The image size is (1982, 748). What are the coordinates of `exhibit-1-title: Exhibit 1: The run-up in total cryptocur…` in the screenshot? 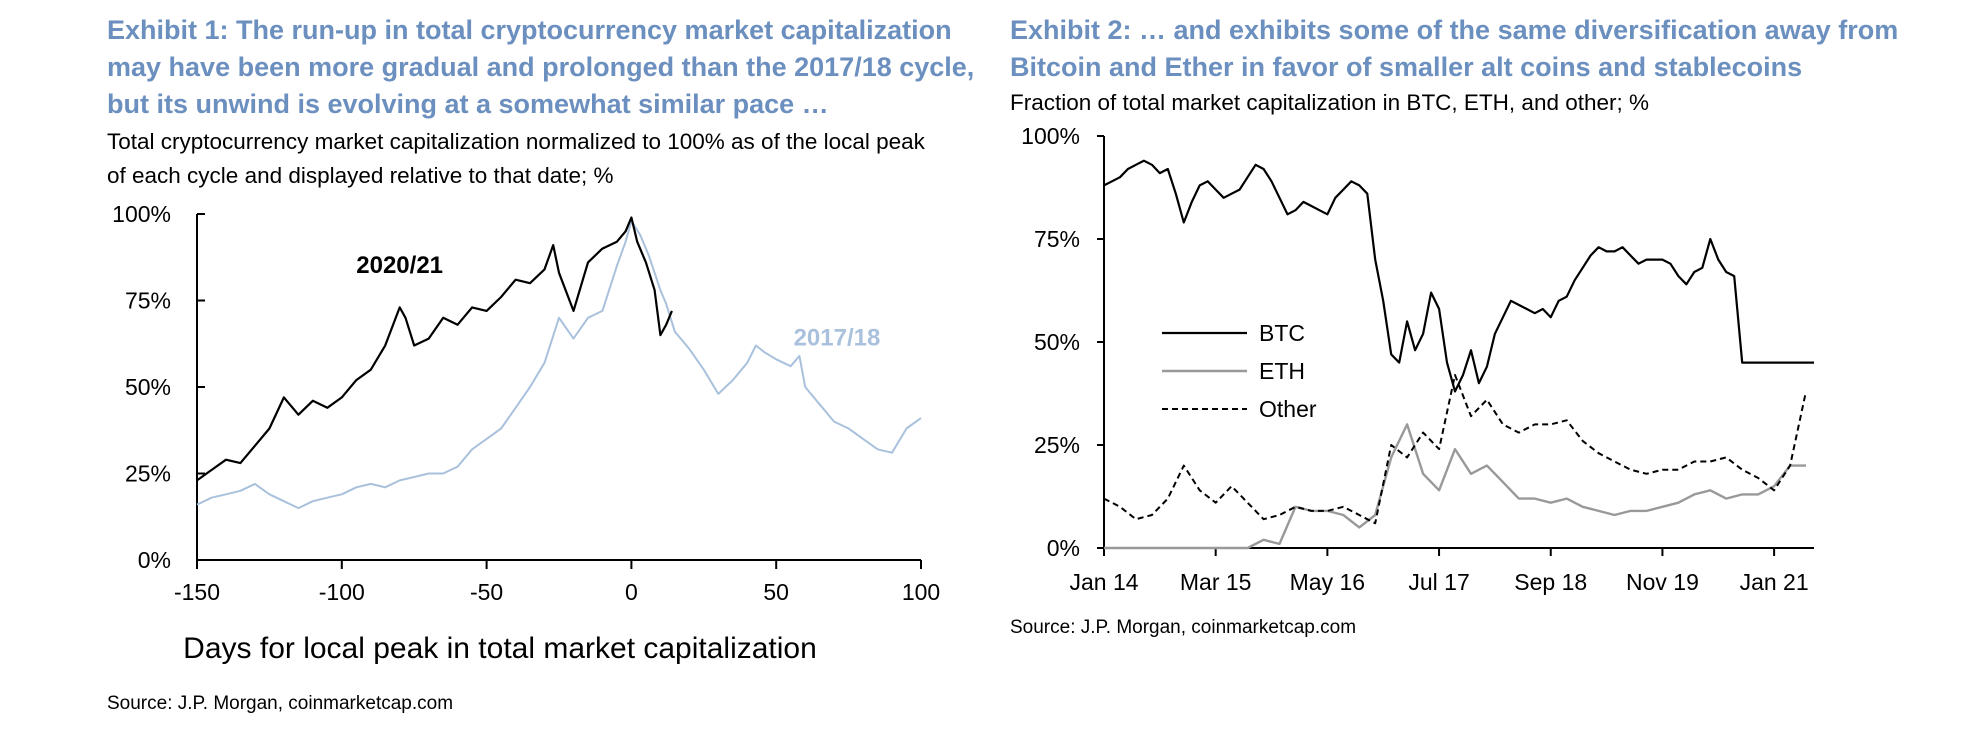 It's located at (540, 67).